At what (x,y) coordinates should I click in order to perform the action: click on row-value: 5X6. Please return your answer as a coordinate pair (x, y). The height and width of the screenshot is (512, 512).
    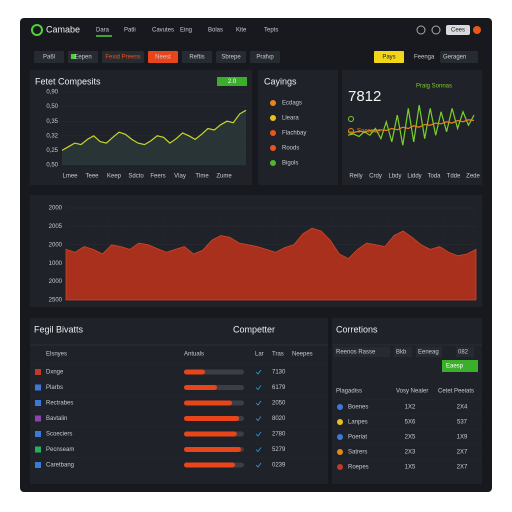
    Looking at the image, I should click on (410, 423).